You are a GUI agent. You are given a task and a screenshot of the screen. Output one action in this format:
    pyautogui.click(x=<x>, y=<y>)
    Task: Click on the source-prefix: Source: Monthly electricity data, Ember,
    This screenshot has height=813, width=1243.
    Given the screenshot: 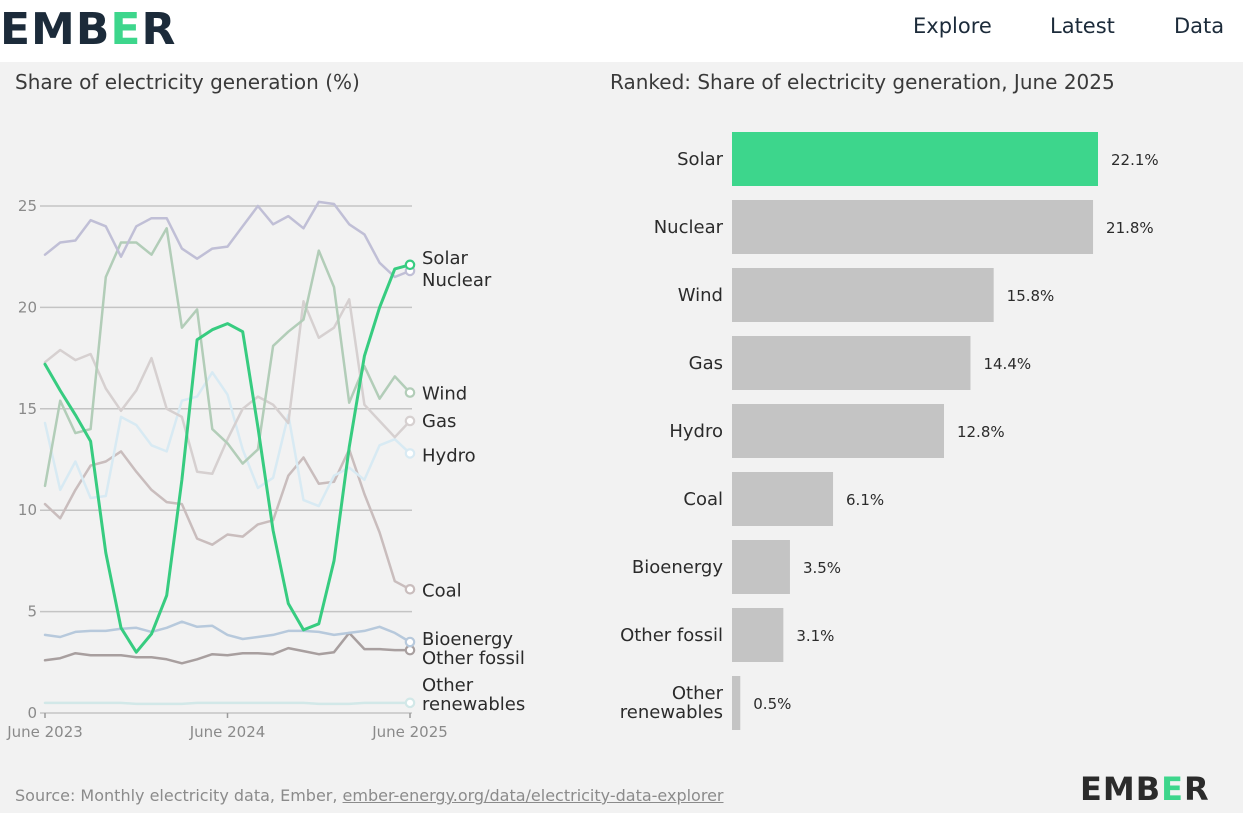 What is the action you would take?
    pyautogui.click(x=179, y=795)
    